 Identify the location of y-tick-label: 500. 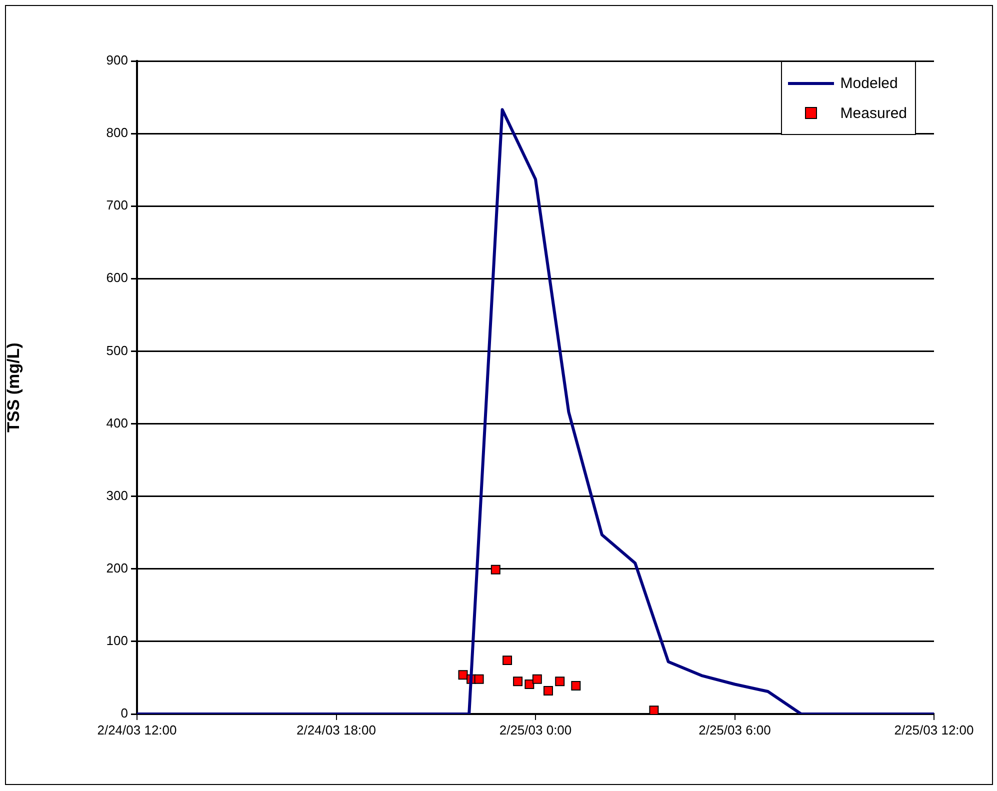
(117, 350).